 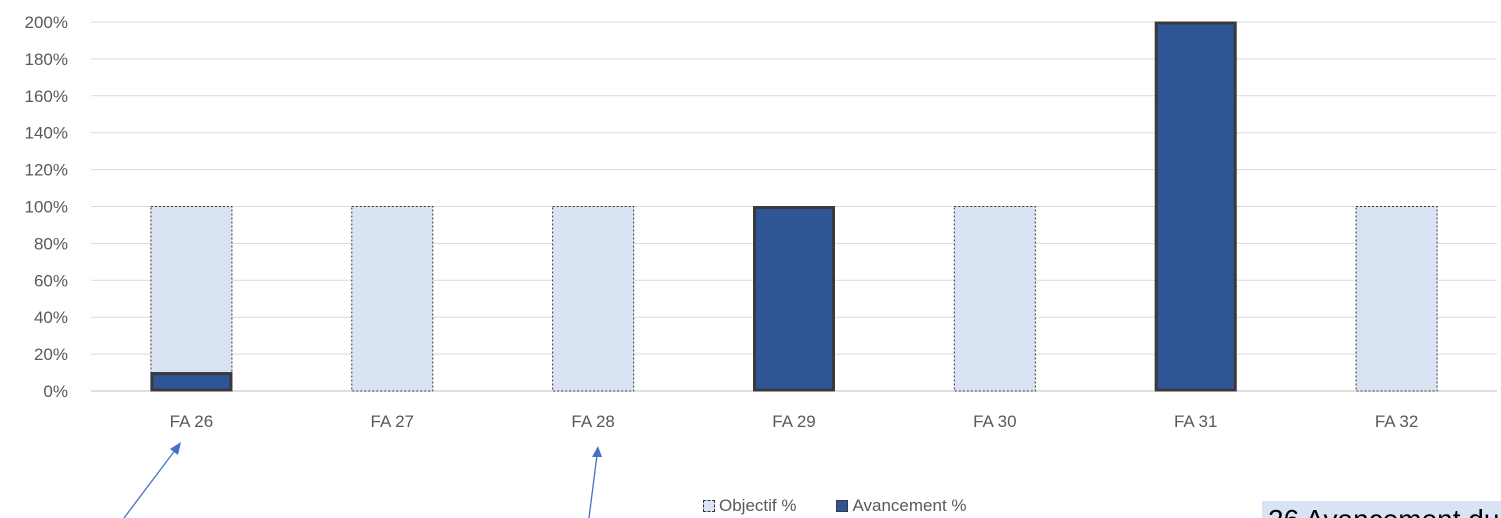 What do you see at coordinates (1396, 421) in the screenshot?
I see `x-category-label: FA 32` at bounding box center [1396, 421].